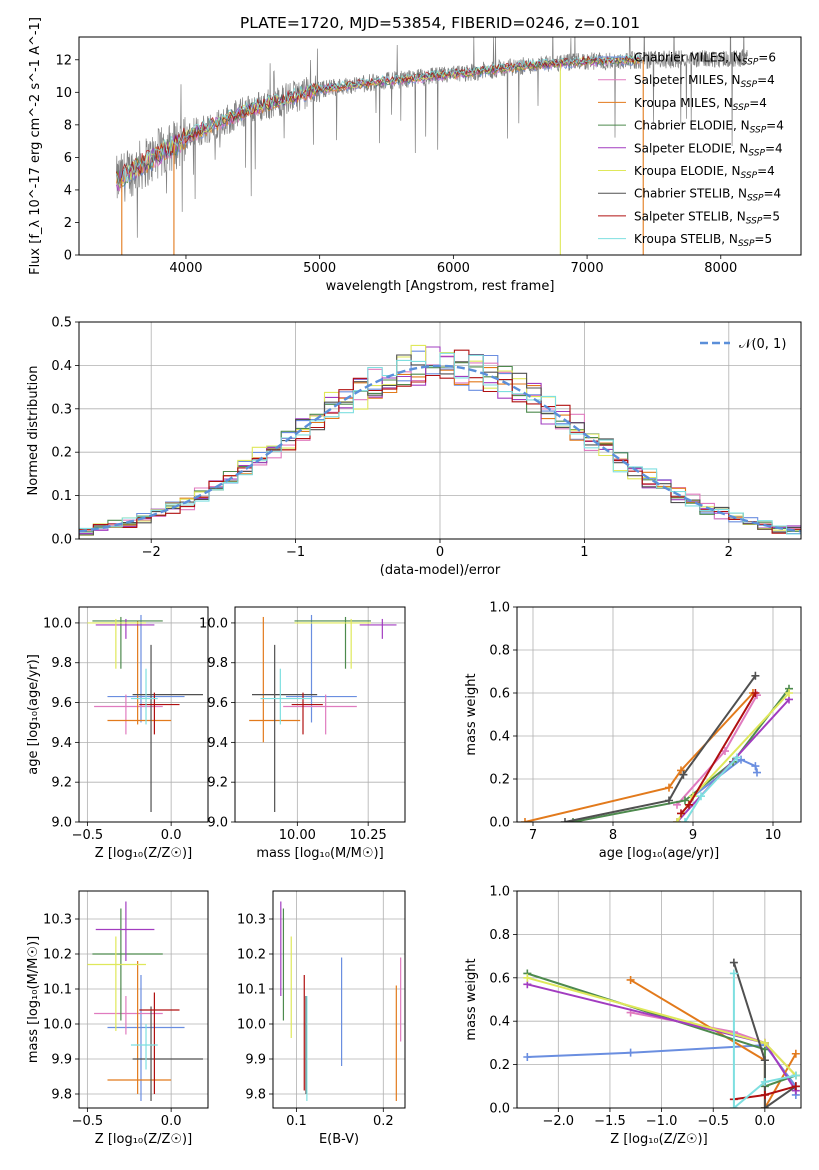 Image resolution: width=819 pixels, height=1170 pixels. Describe the element at coordinates (295, 552) in the screenshot. I see `x-tick-label: −1` at that location.